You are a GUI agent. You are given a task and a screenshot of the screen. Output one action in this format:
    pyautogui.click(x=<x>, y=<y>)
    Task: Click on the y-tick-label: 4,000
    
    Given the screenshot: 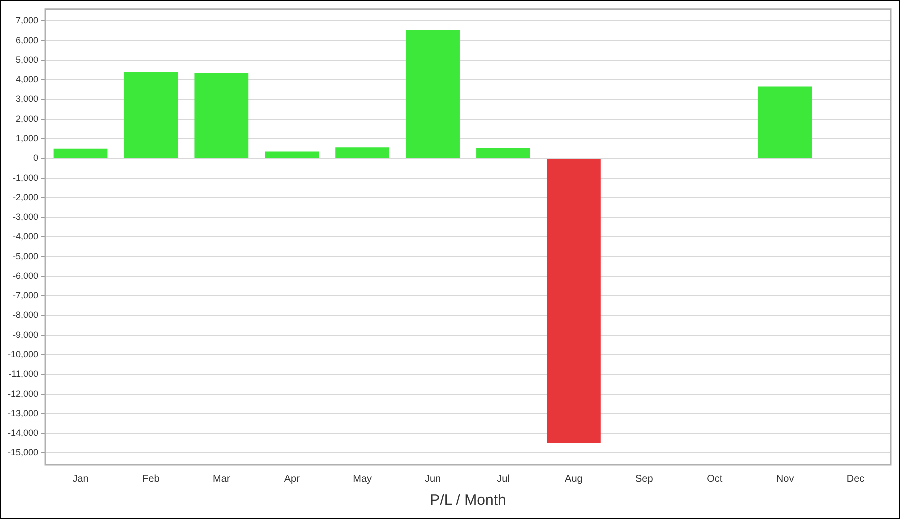 What is the action you would take?
    pyautogui.click(x=27, y=79)
    